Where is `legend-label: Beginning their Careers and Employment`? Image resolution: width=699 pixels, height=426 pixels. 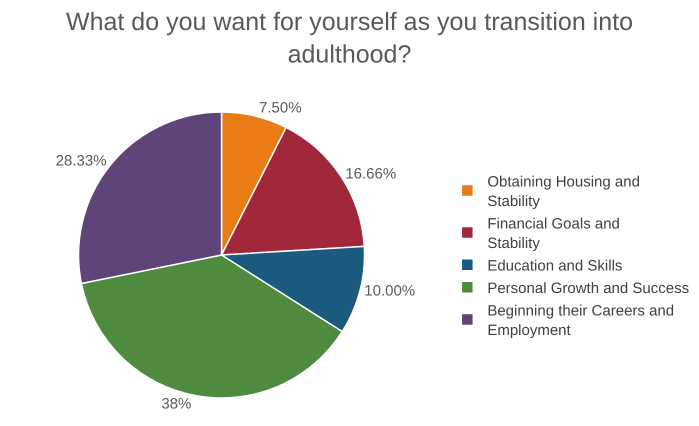 legend-label: Beginning their Careers and Employment is located at coordinates (580, 321).